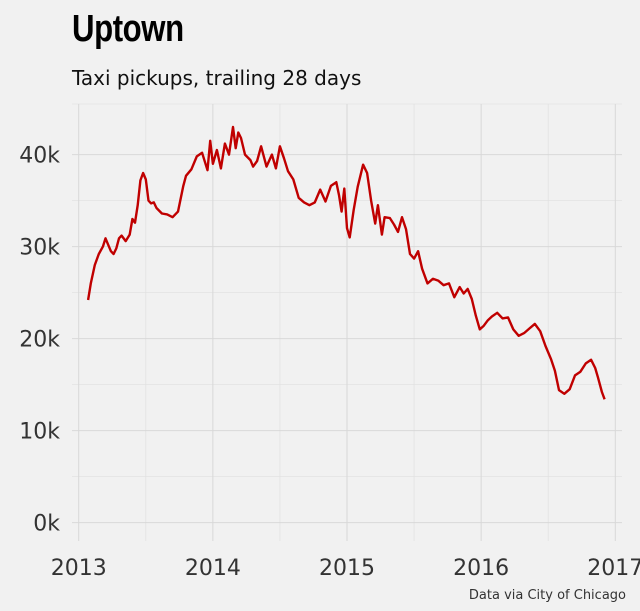  I want to click on x-tick-label: 2016, so click(481, 568).